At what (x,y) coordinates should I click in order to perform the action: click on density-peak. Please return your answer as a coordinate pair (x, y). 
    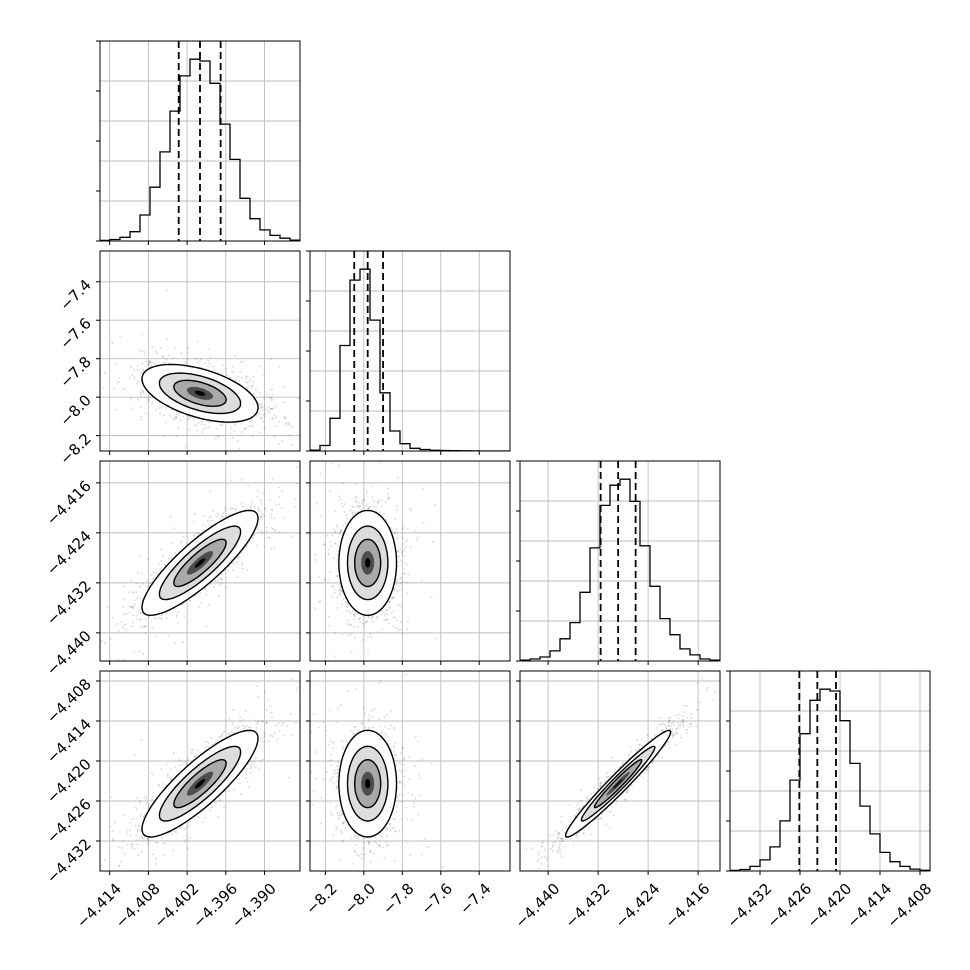
    Looking at the image, I should click on (368, 563).